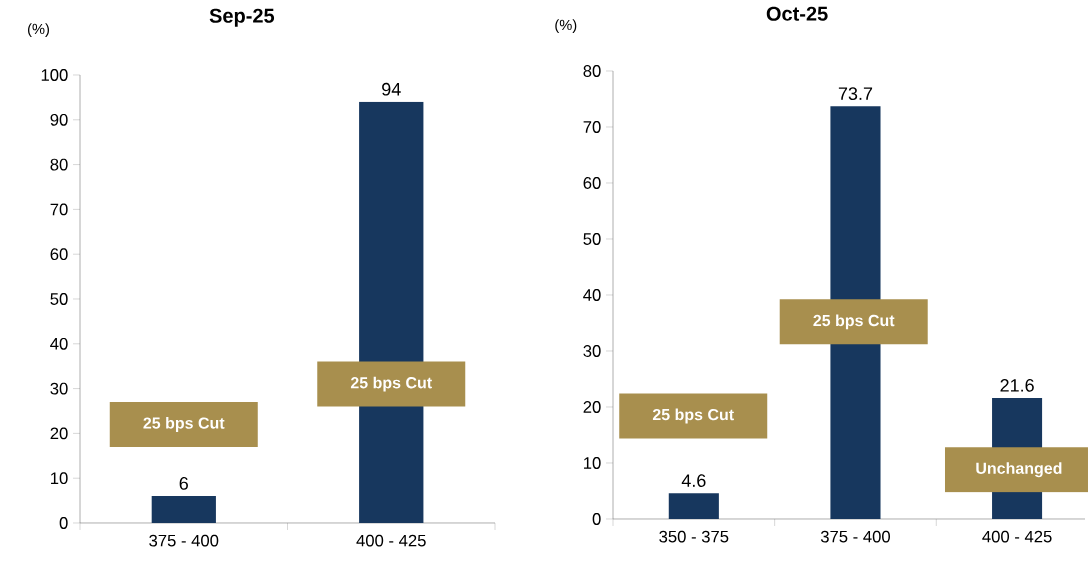 The width and height of the screenshot is (1088, 563). Describe the element at coordinates (797, 13) in the screenshot. I see `chart-title: Oct-25` at that location.